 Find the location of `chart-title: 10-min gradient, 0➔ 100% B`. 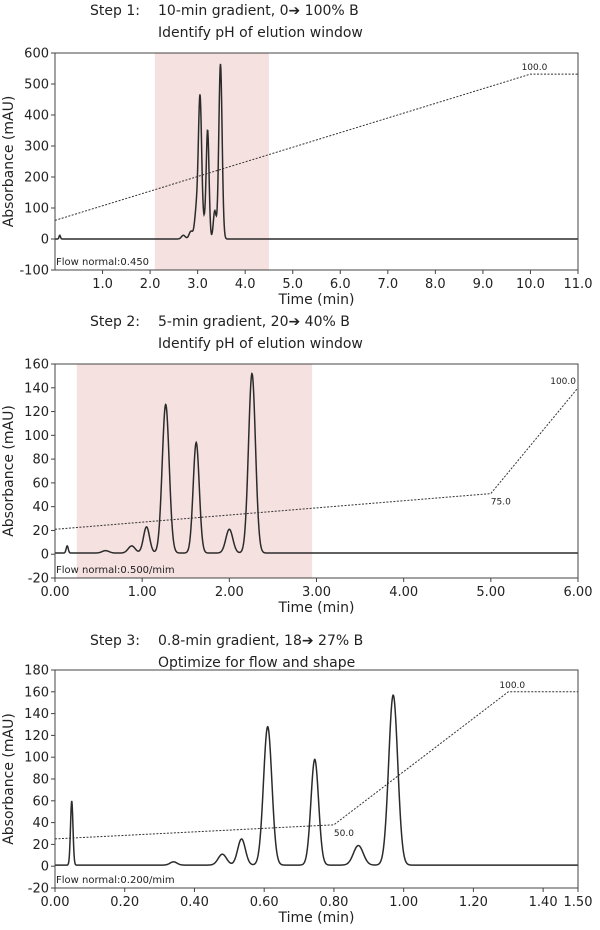

chart-title: 10-min gradient, 0➔ 100% B is located at coordinates (258, 11).